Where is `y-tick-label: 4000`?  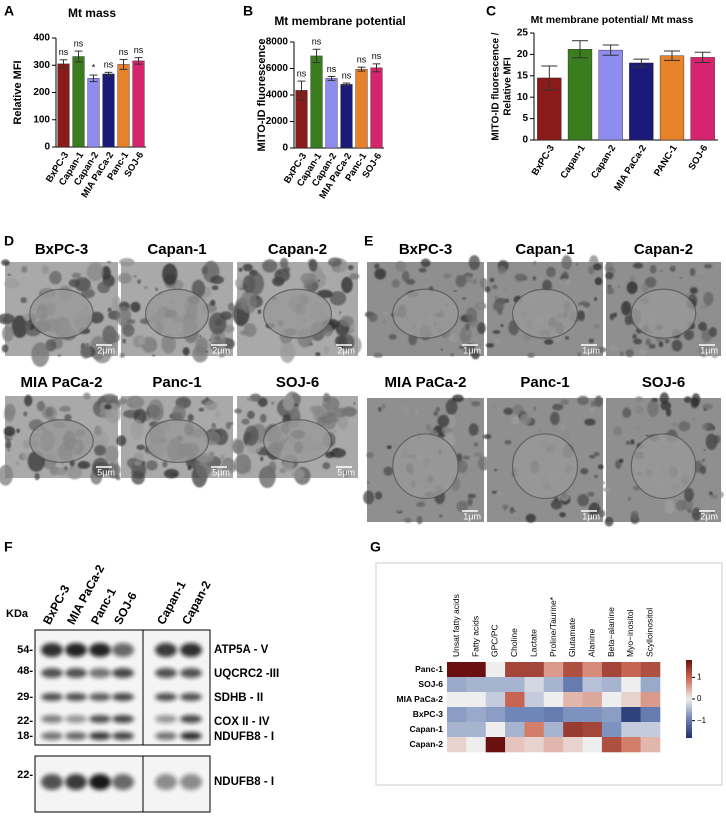 y-tick-label: 4000 is located at coordinates (277, 95).